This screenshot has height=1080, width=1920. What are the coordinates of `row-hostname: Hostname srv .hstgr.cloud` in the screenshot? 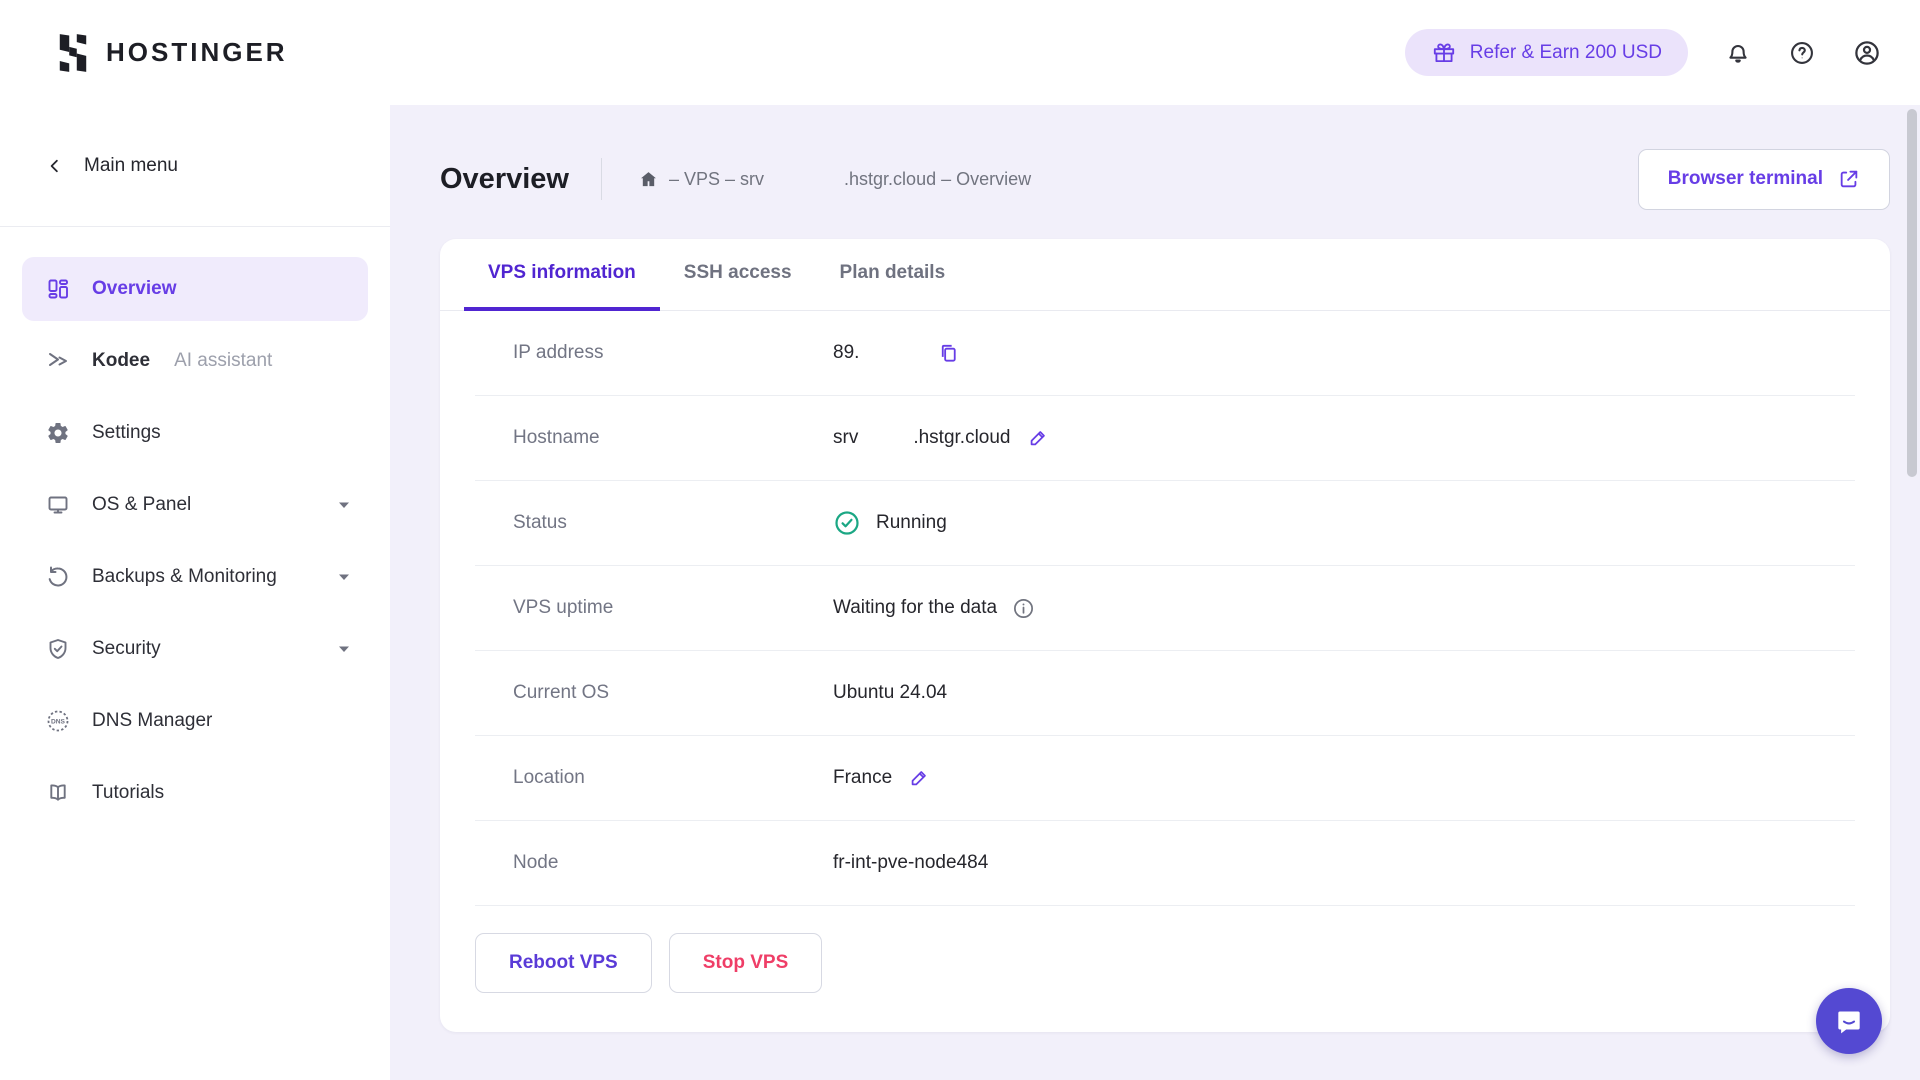 It's located at (1165, 438).